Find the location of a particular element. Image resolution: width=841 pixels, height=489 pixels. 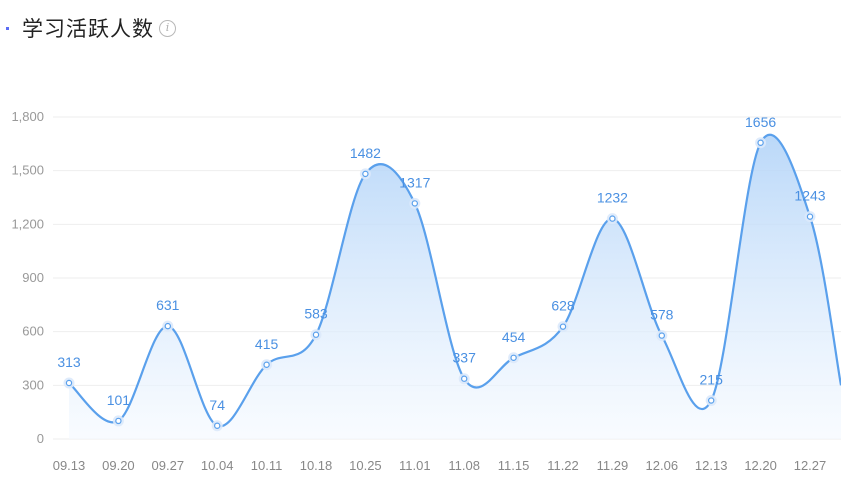

data-label: 1656 is located at coordinates (760, 122).